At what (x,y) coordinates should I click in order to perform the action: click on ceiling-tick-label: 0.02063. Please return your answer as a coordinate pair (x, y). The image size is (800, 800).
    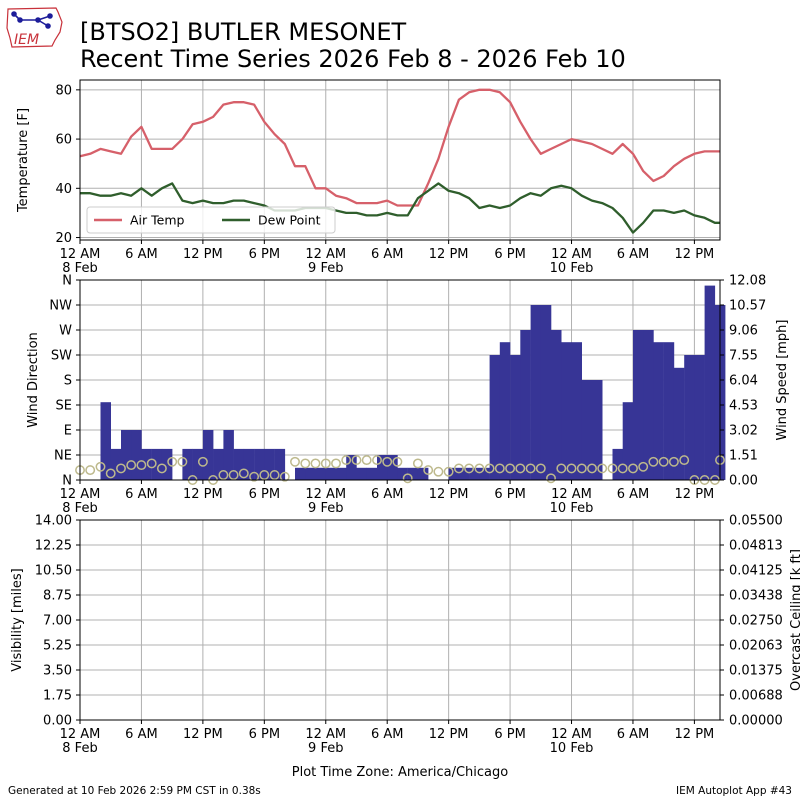
    Looking at the image, I should click on (756, 646).